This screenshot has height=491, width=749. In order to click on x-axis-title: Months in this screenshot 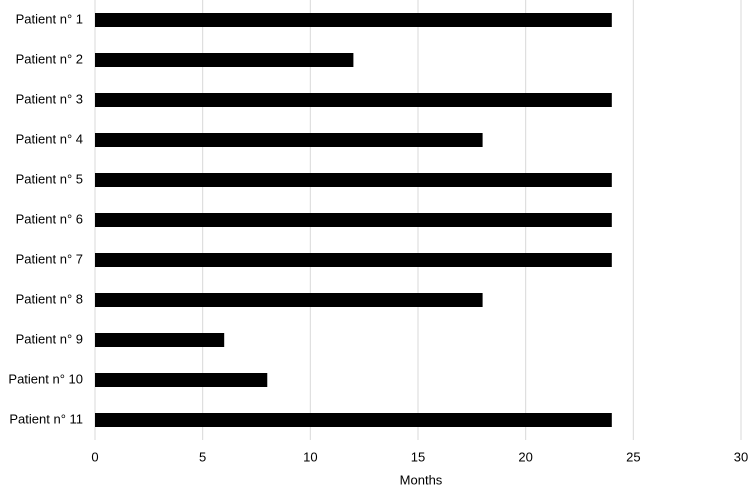, I will do `click(421, 479)`.